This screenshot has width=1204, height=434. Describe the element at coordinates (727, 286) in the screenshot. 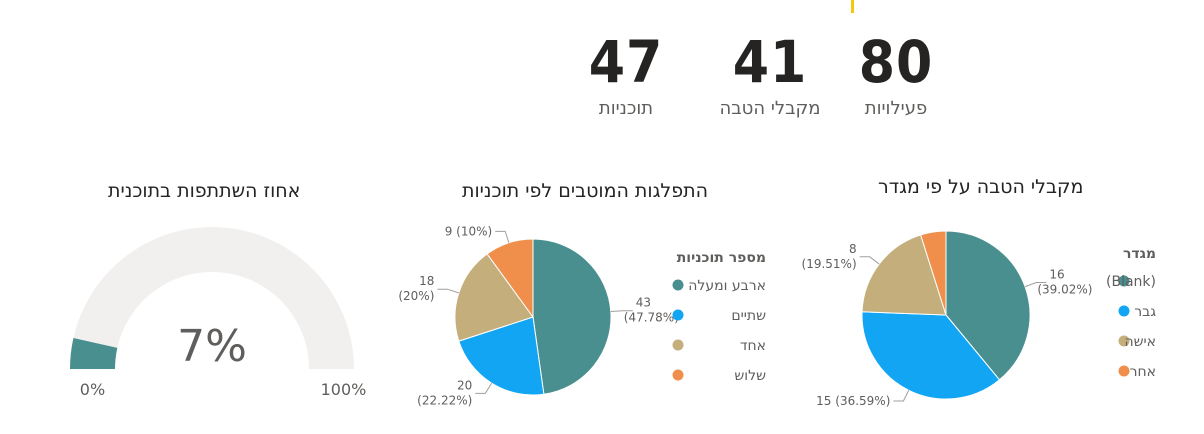

I see `programs-legend-item-0: ארבע ומעלה` at that location.